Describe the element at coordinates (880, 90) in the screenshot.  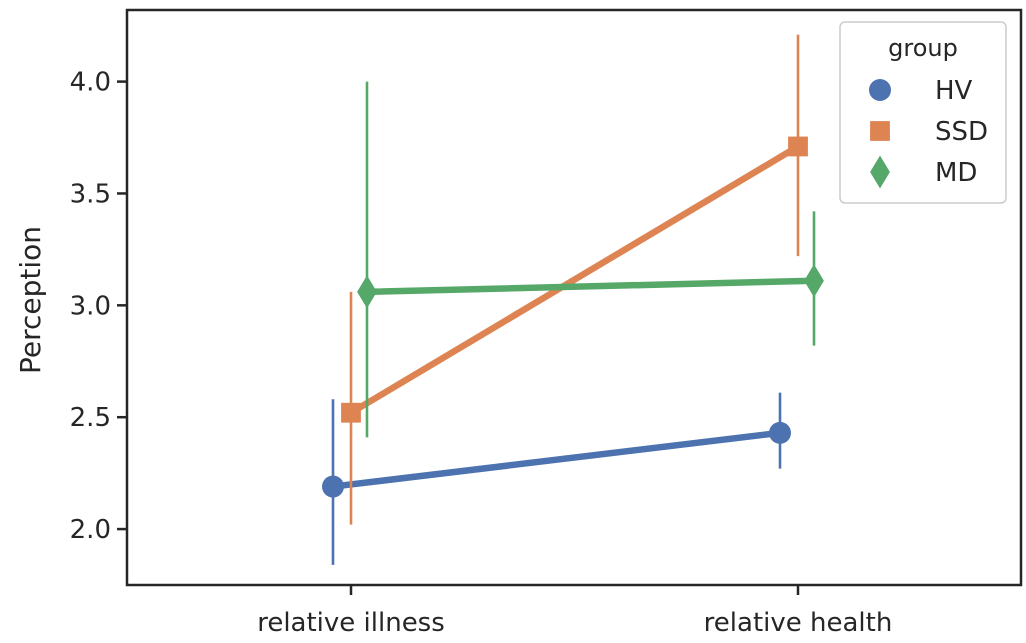
I see `legend-marker-HV` at that location.